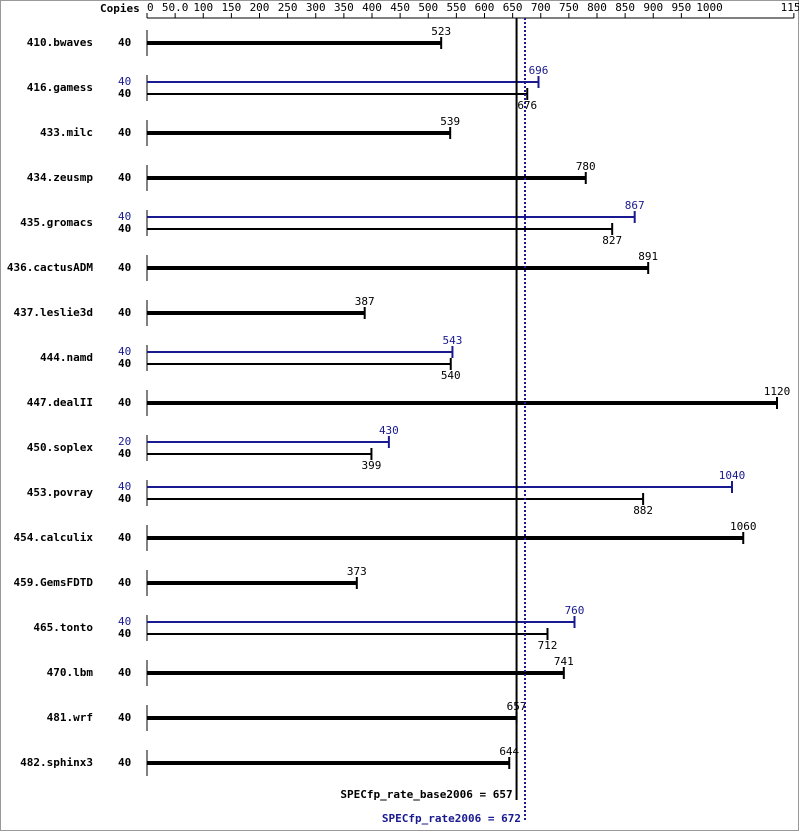 This screenshot has width=799, height=831. I want to click on value-label: 827, so click(612, 240).